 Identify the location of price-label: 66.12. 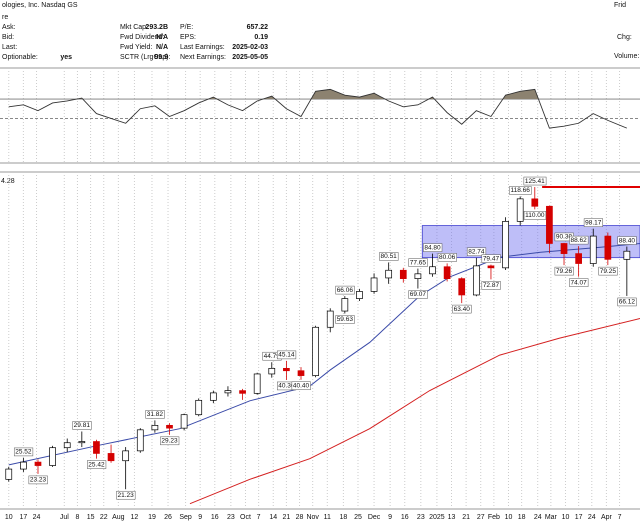
(627, 302).